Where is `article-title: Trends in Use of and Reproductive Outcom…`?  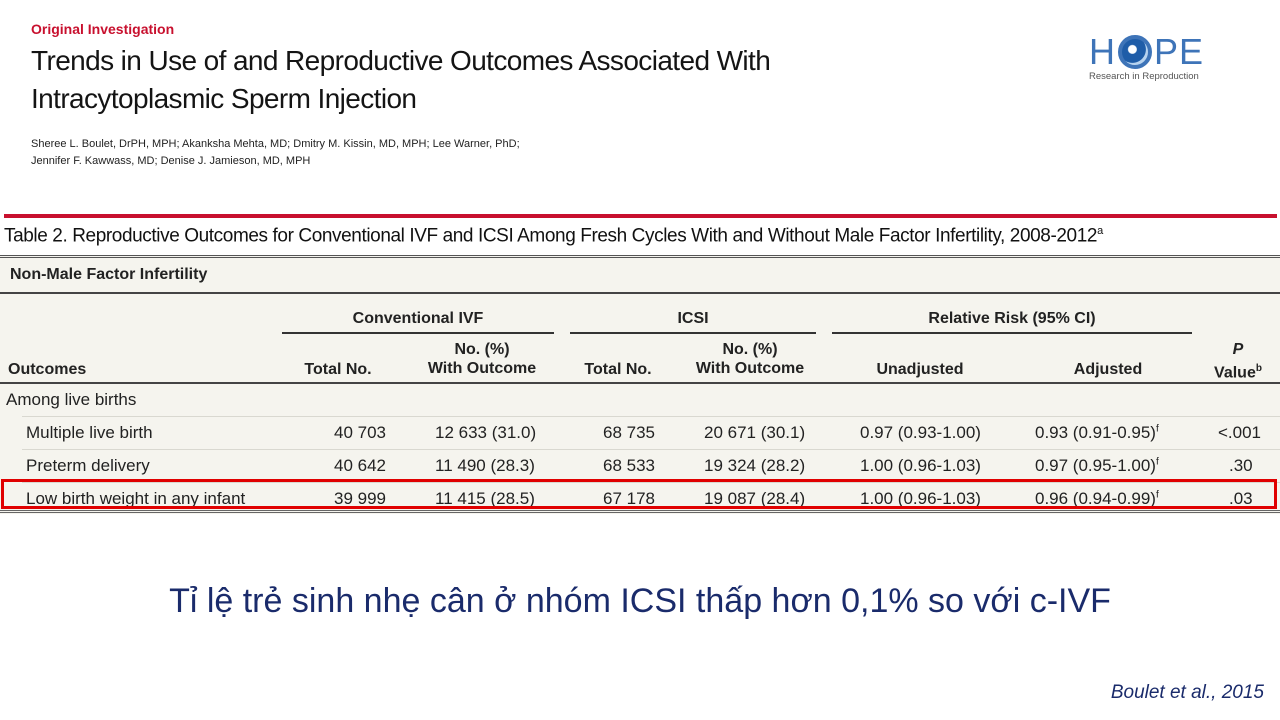
article-title: Trends in Use of and Reproductive Outcom… is located at coordinates (461, 80).